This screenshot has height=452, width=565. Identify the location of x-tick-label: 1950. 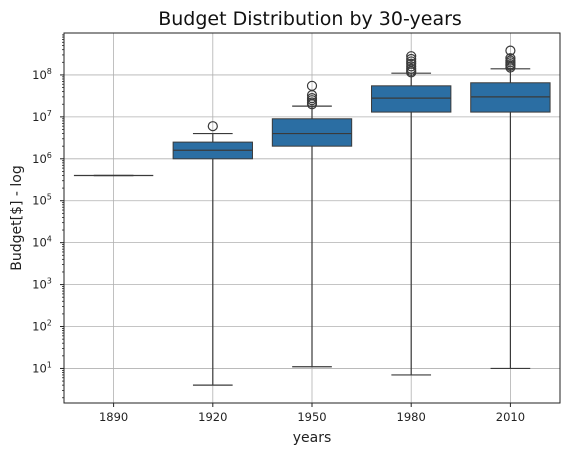
(311, 417).